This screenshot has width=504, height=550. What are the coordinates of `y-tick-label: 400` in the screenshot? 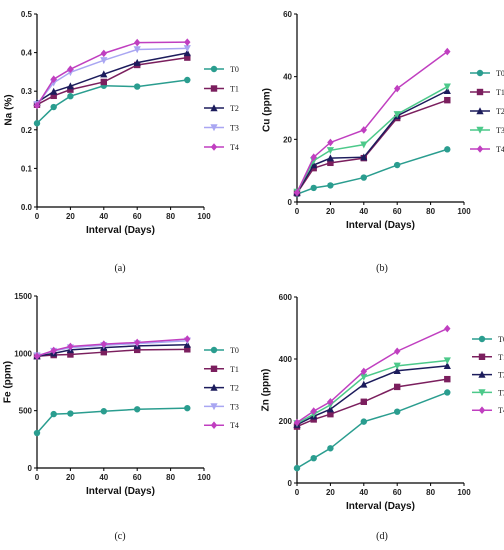 It's located at (286, 359).